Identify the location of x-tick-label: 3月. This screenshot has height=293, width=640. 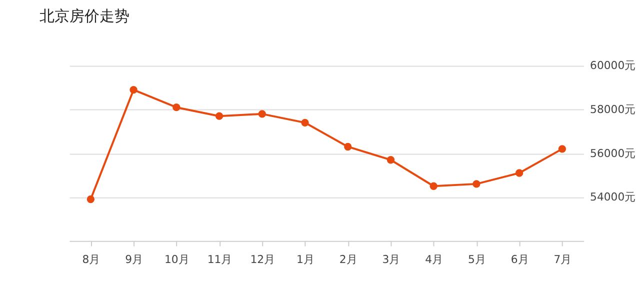
(391, 259).